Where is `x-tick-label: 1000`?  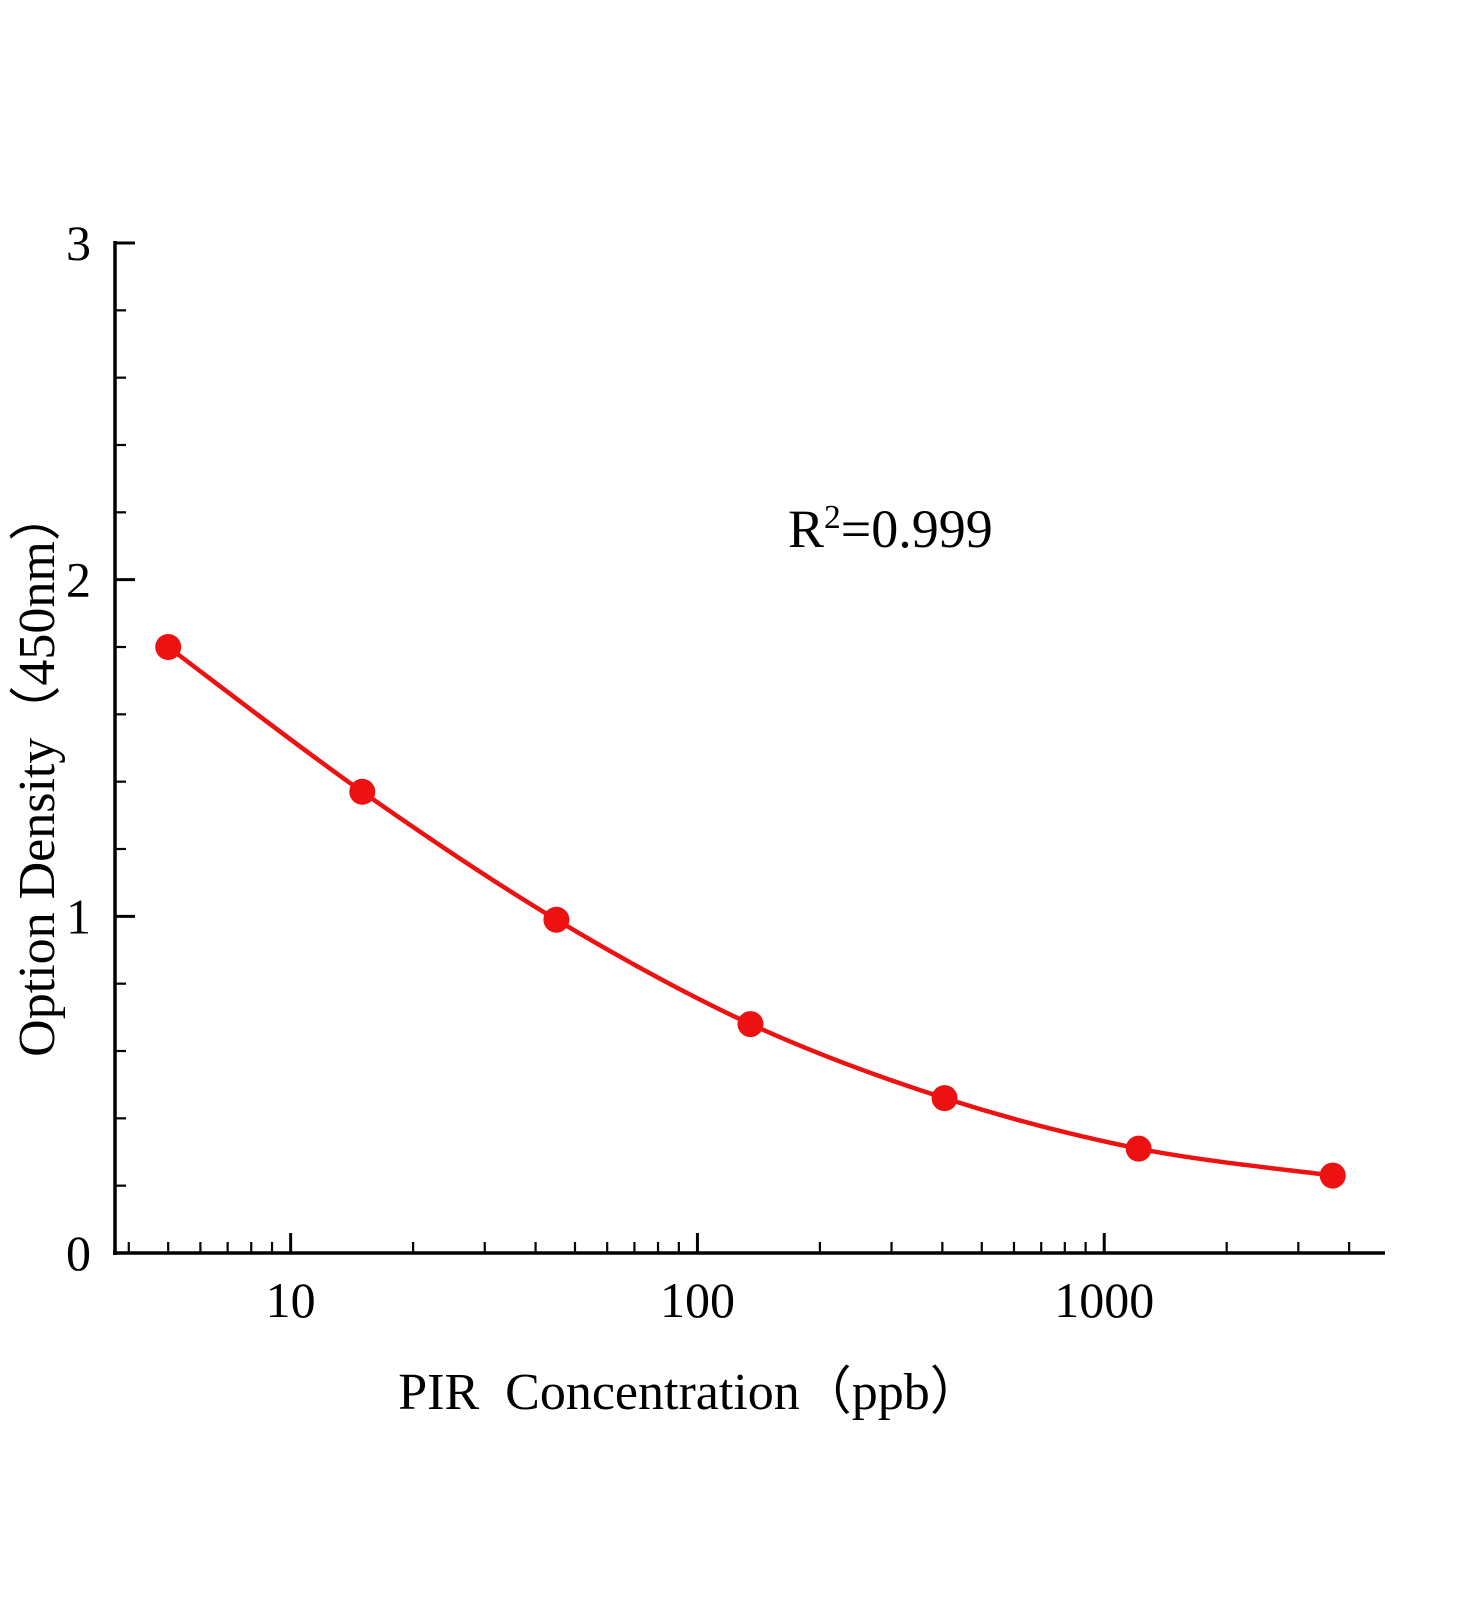 x-tick-label: 1000 is located at coordinates (1104, 1300).